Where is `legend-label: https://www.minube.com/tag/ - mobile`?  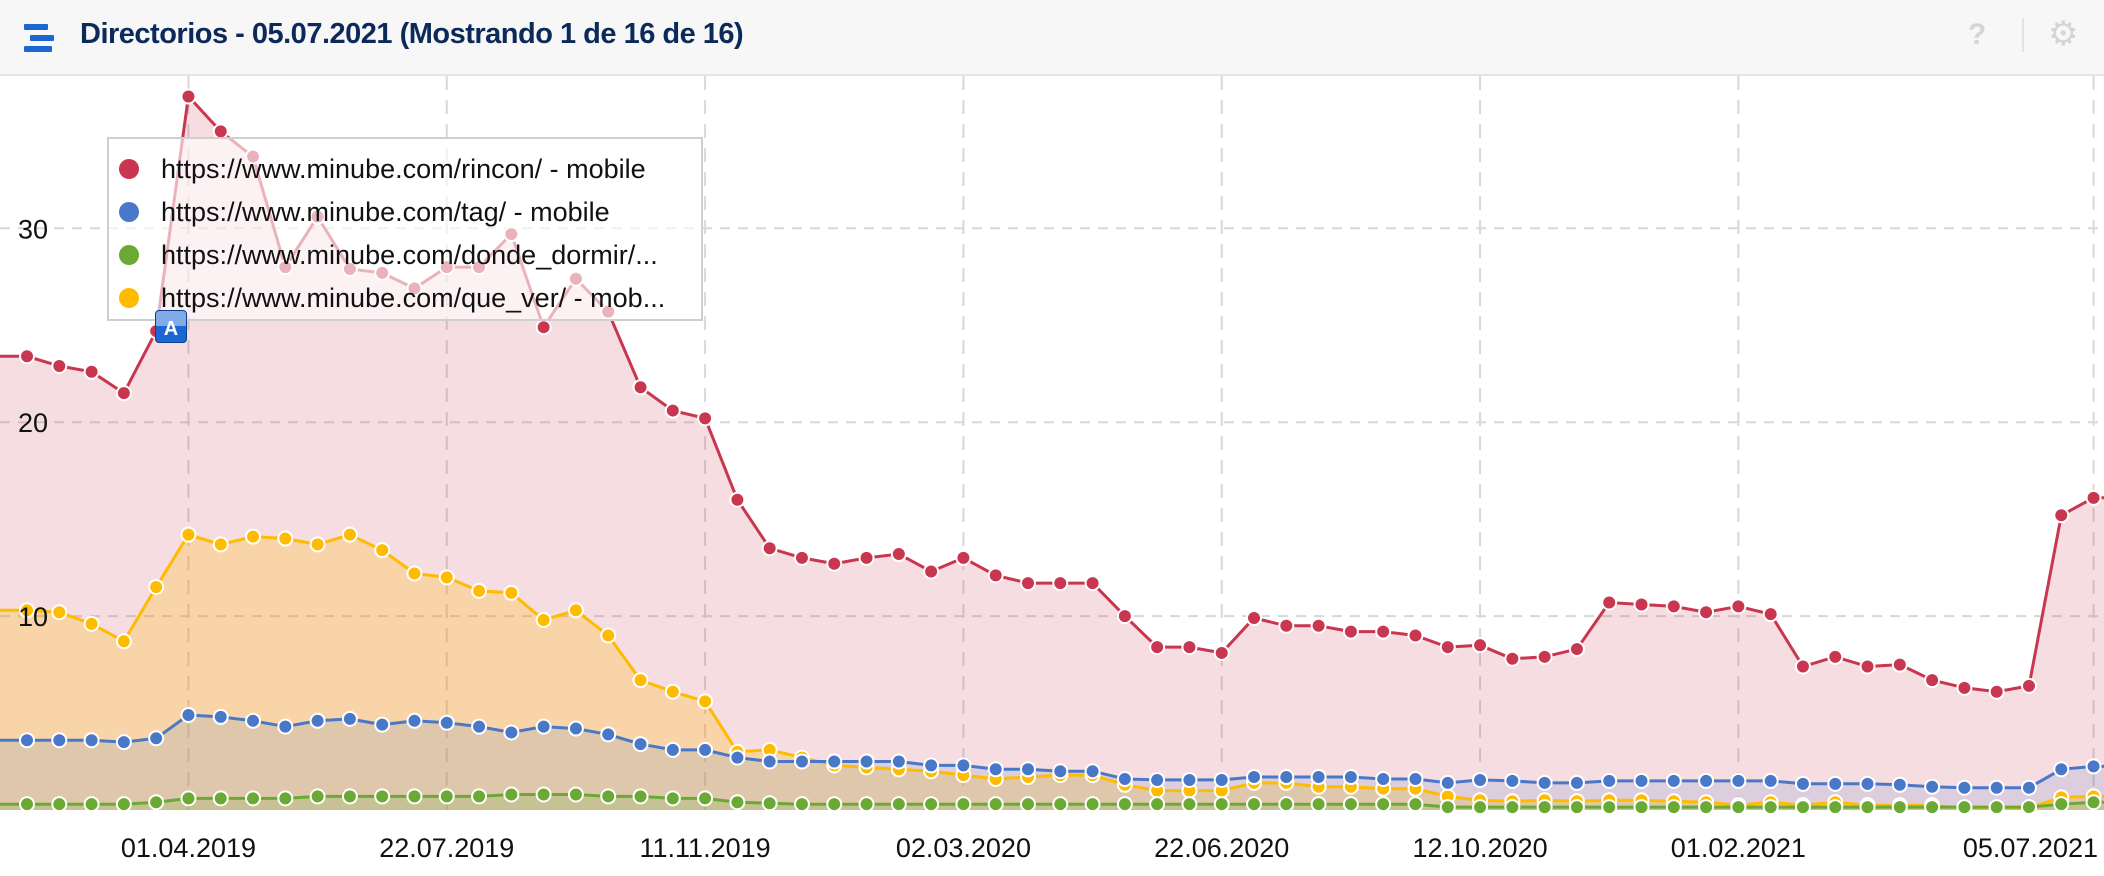 legend-label: https://www.minube.com/tag/ - mobile is located at coordinates (385, 211).